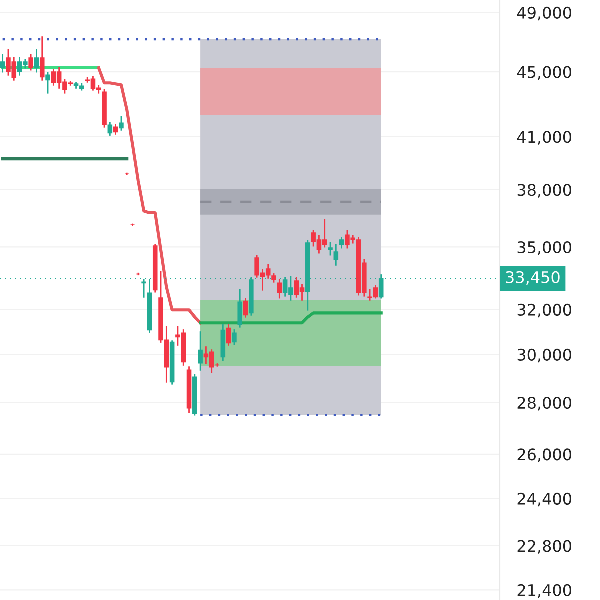  What do you see at coordinates (544, 73) in the screenshot?
I see `y-tick-label: 45,000` at bounding box center [544, 73].